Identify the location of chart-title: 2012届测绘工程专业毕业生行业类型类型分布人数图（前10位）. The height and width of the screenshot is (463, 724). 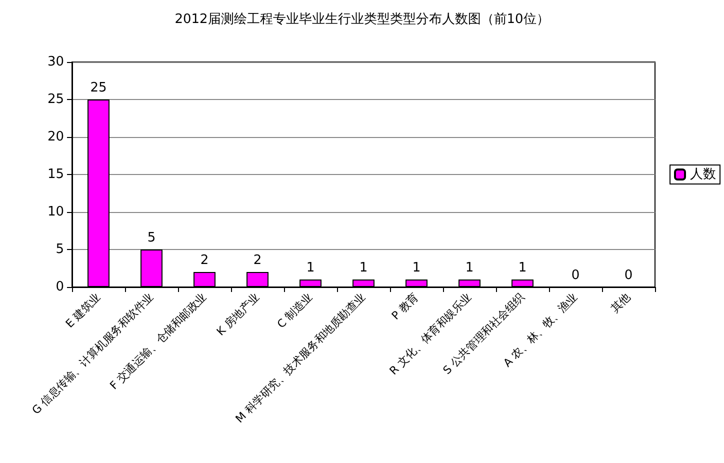
(362, 19).